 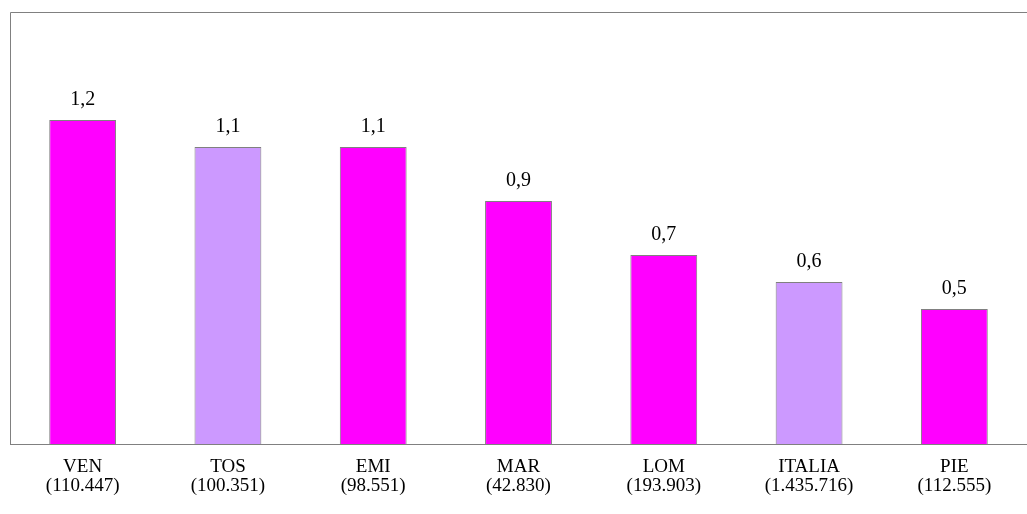 What do you see at coordinates (954, 476) in the screenshot?
I see `x-tick-label: PIE (112.555)` at bounding box center [954, 476].